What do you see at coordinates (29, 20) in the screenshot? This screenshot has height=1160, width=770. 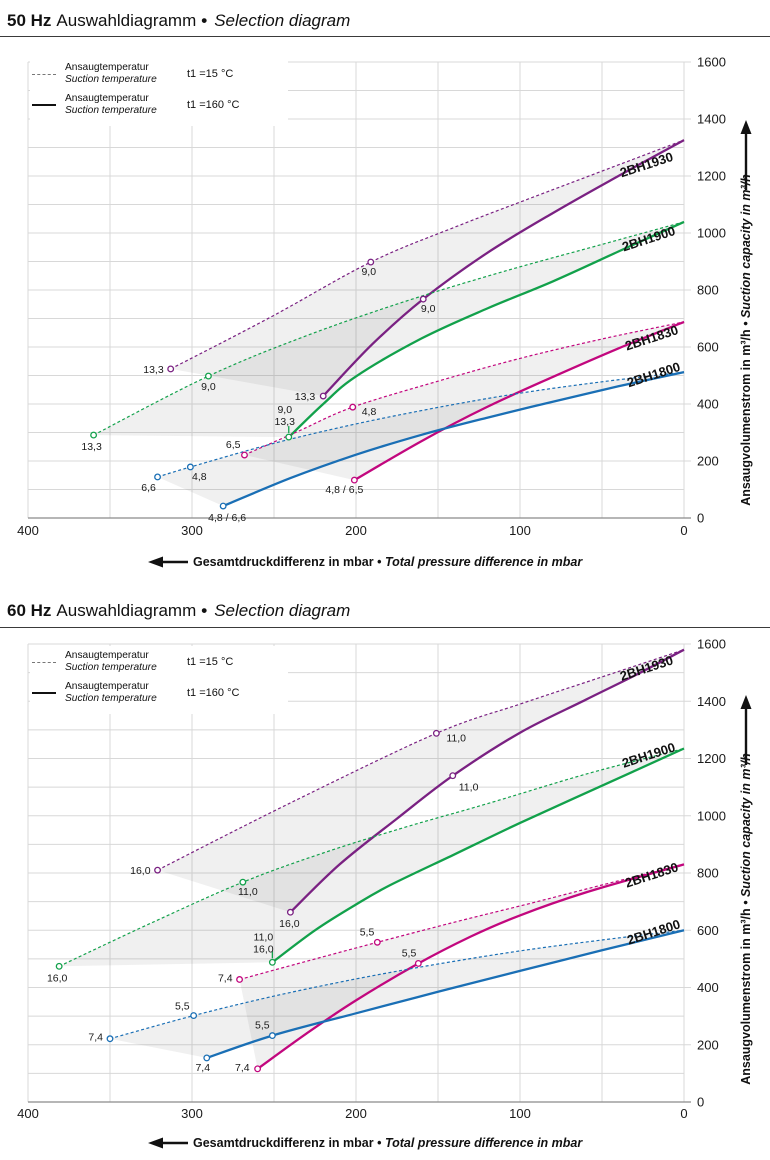 I see `title-frequency: 50 Hz` at bounding box center [29, 20].